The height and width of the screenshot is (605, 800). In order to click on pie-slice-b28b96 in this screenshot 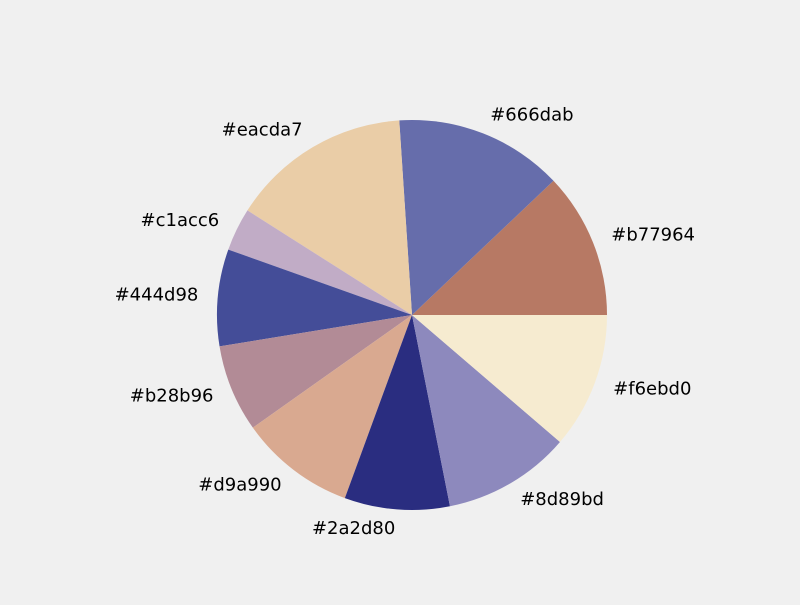, I will do `click(315, 371)`.